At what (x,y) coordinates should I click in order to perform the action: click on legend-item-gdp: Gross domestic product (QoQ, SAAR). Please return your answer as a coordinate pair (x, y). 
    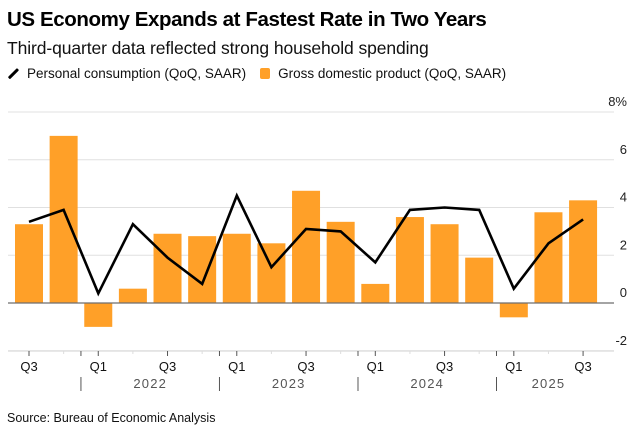
    Looking at the image, I should click on (383, 73).